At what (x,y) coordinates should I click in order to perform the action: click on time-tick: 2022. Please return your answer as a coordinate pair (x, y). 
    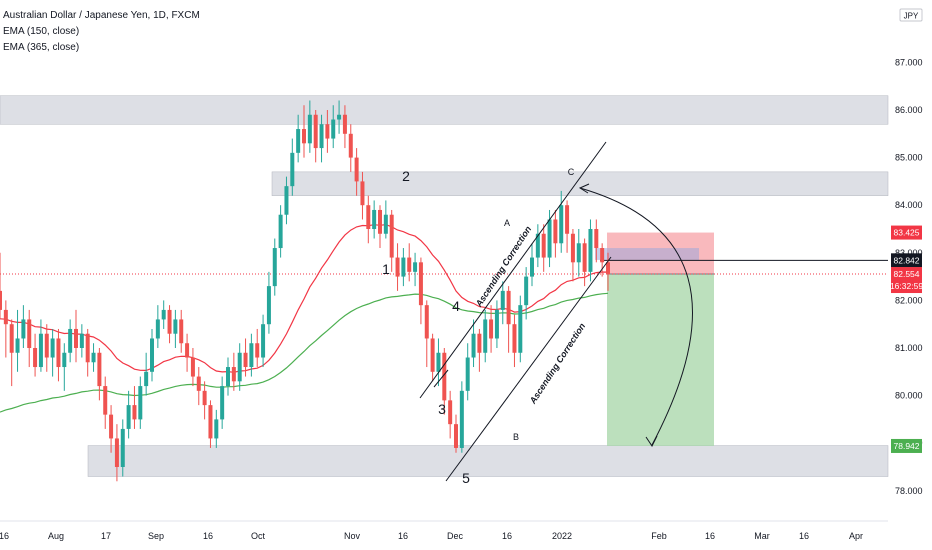
    Looking at the image, I should click on (562, 536).